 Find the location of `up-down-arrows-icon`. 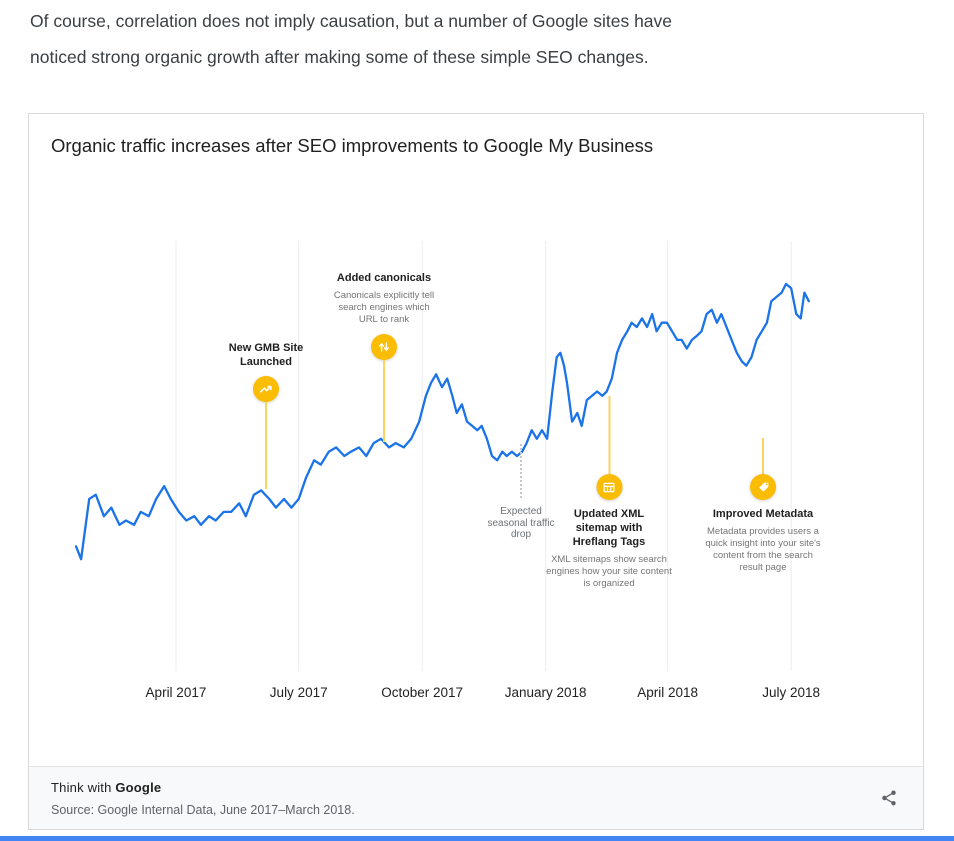

up-down-arrows-icon is located at coordinates (384, 347).